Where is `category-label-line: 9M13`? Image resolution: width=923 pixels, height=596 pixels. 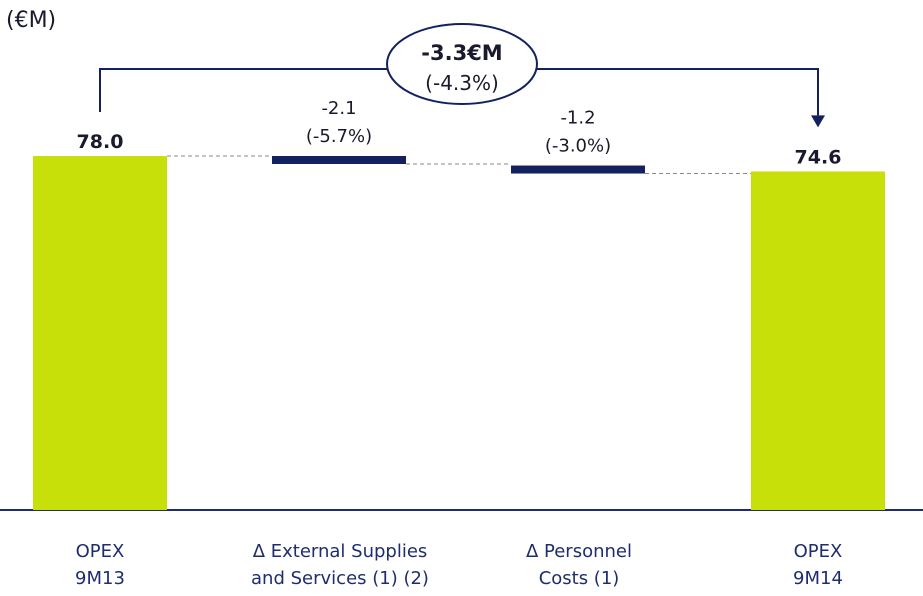 category-label-line: 9M13 is located at coordinates (100, 578).